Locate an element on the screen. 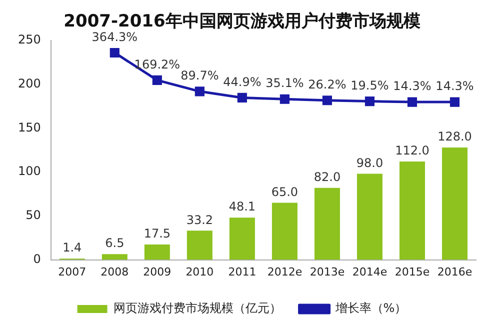 Image resolution: width=500 pixels, height=333 pixels. x-tick-label: 2007 is located at coordinates (72, 271).